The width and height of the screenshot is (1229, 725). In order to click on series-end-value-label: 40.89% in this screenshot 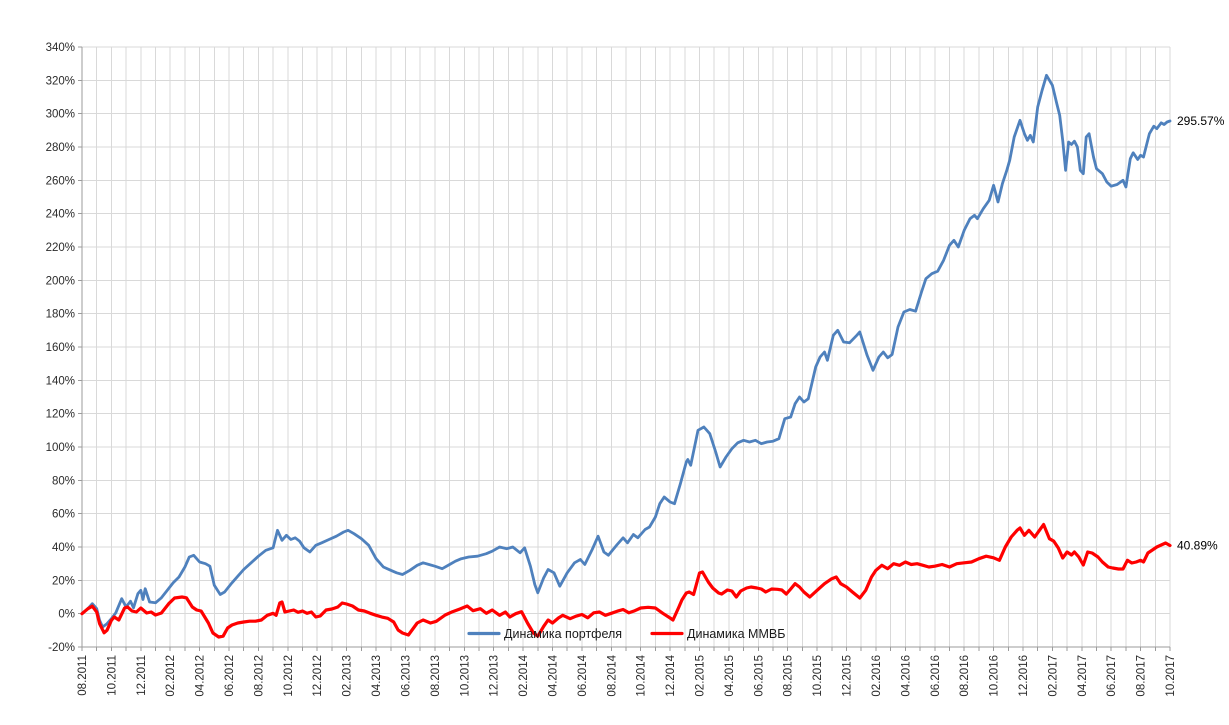, I will do `click(1197, 546)`.